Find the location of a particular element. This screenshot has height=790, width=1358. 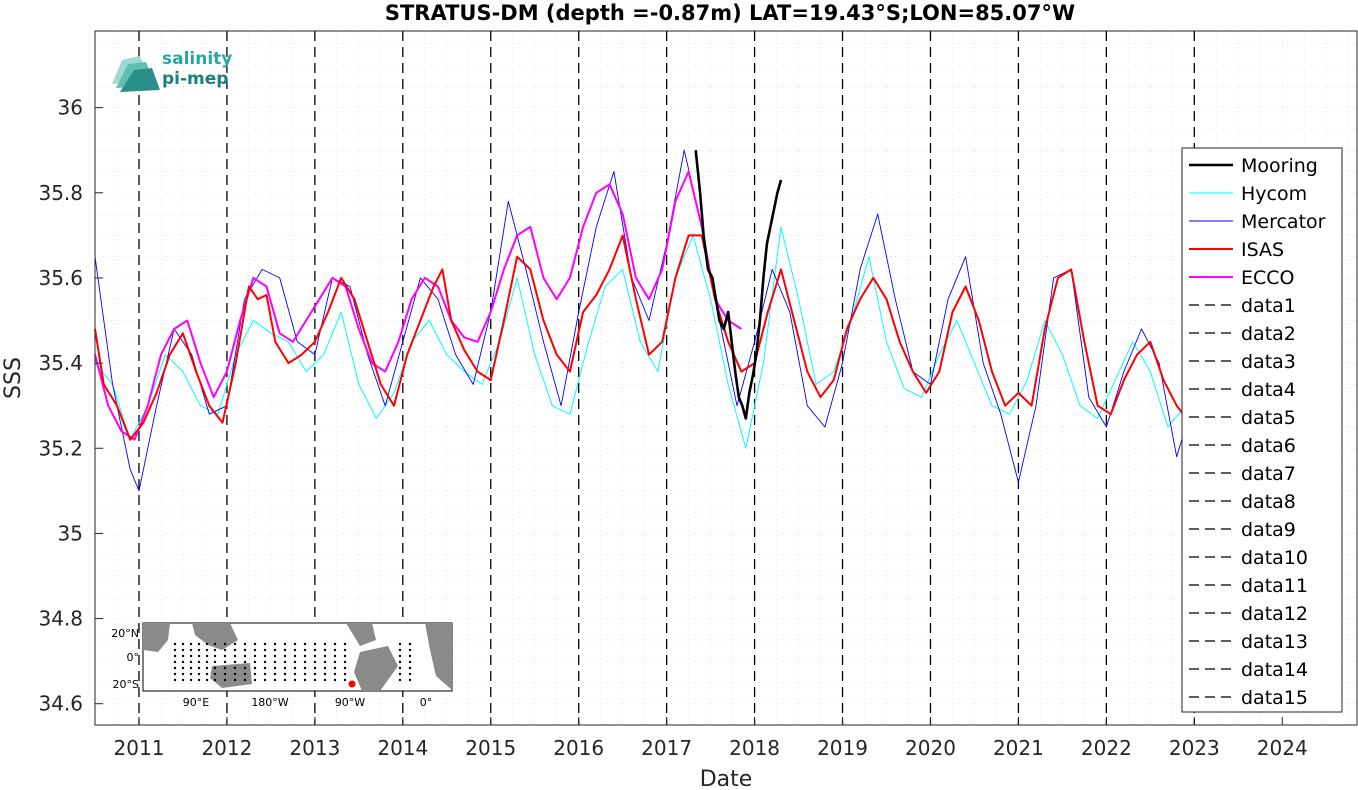

inset-lon-label-90e: 90°E is located at coordinates (196, 702).